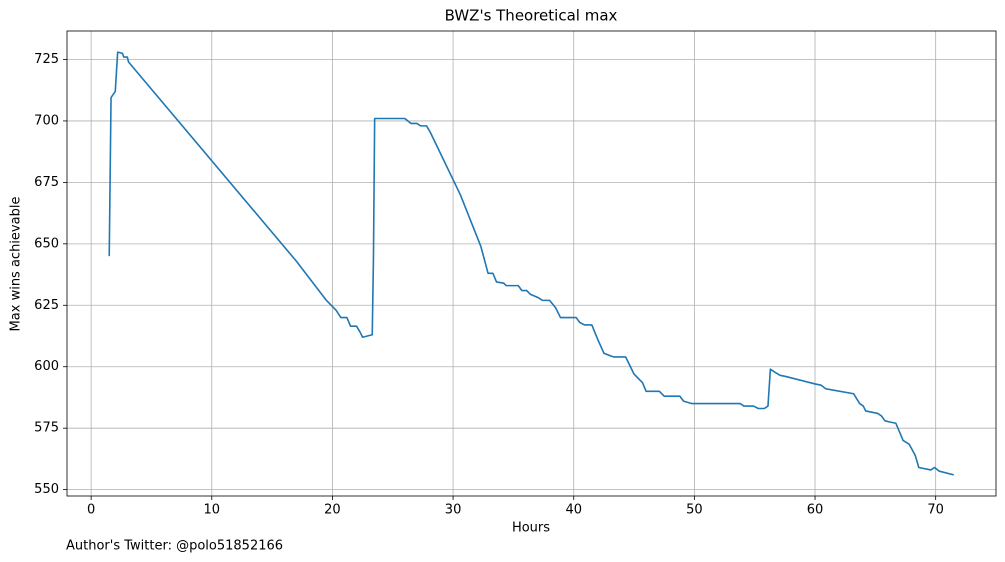 The height and width of the screenshot is (562, 1005). Describe the element at coordinates (212, 510) in the screenshot. I see `x-tick-label: 10` at that location.